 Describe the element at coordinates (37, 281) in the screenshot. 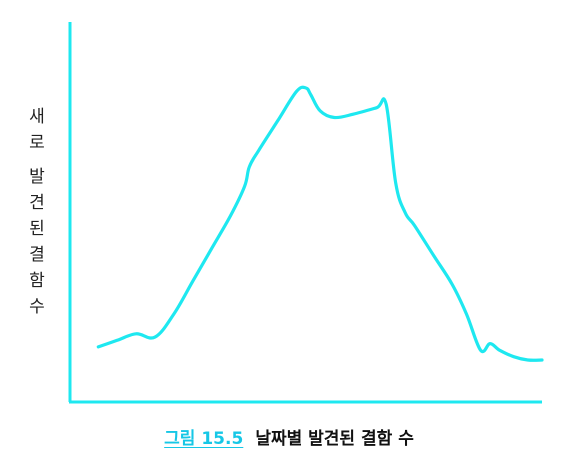

I see `y-axis-label-char: 함` at that location.